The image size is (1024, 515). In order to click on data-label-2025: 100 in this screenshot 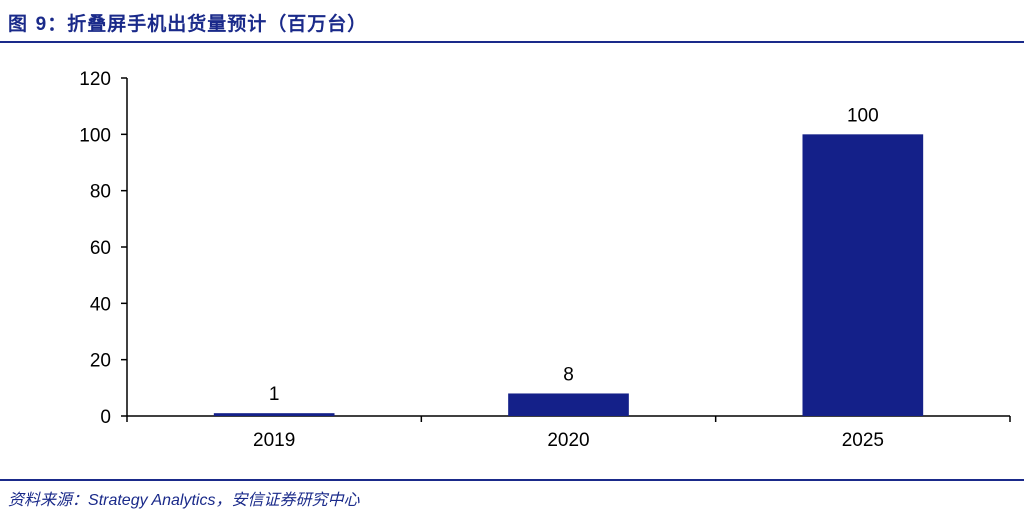, I will do `click(863, 115)`.